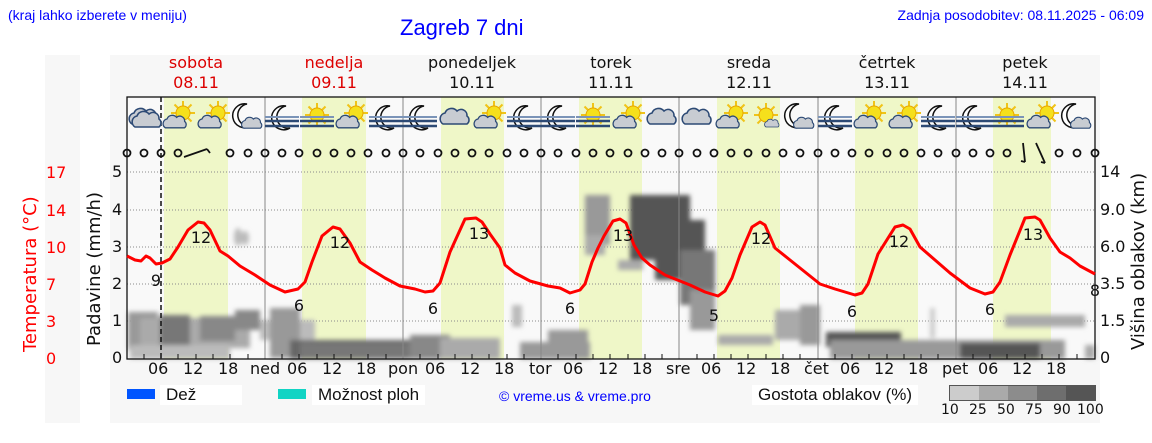 Image resolution: width=1152 pixels, height=443 pixels. I want to click on precipitation-axis-label: Padavine (mm/h), so click(94, 269).